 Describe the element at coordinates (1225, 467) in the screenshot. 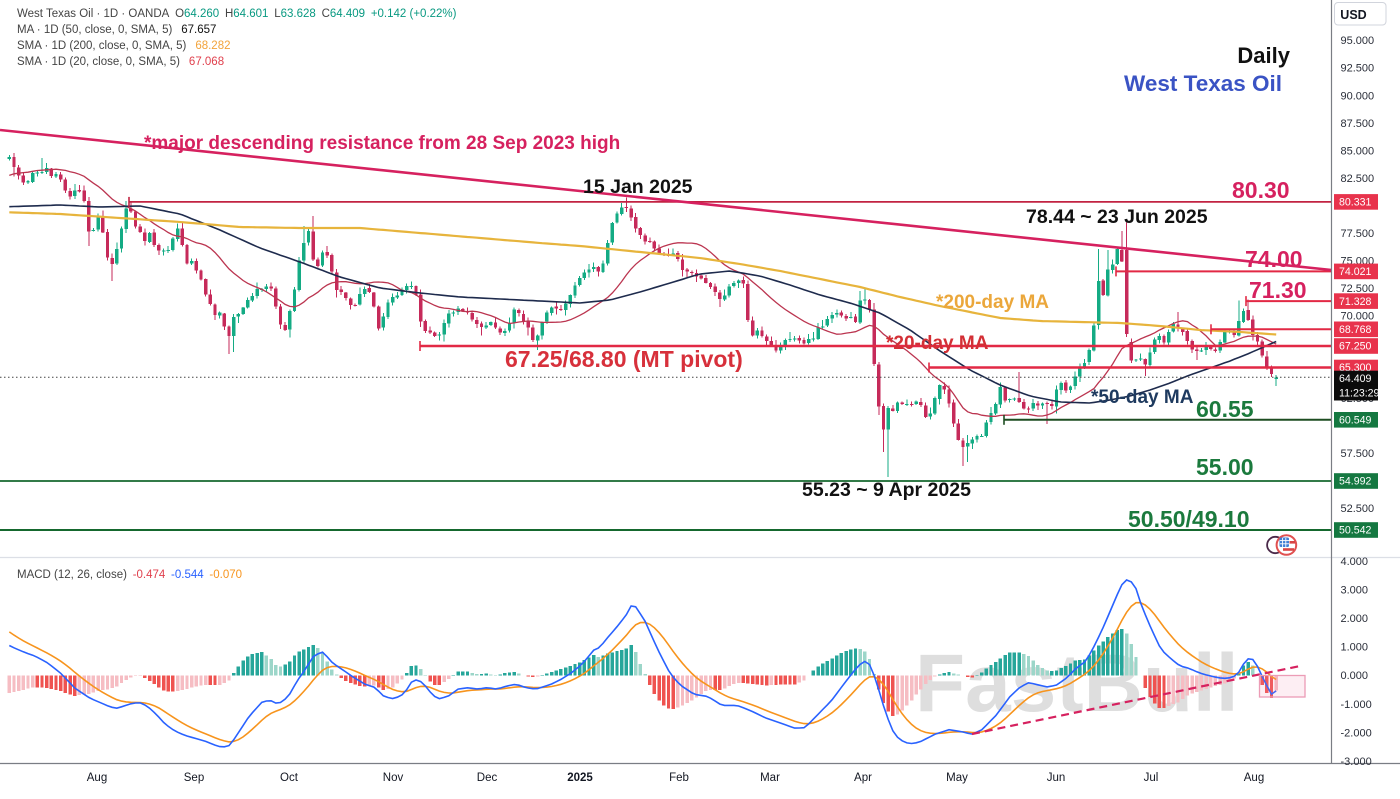

I see `svg-text: 55.00` at that location.